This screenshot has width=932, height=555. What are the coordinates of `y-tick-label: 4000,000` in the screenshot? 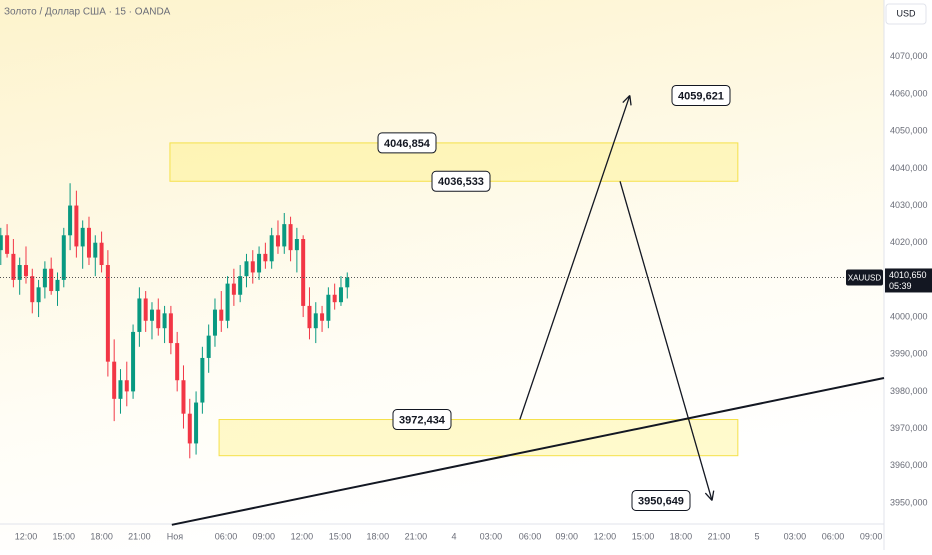 It's located at (909, 316).